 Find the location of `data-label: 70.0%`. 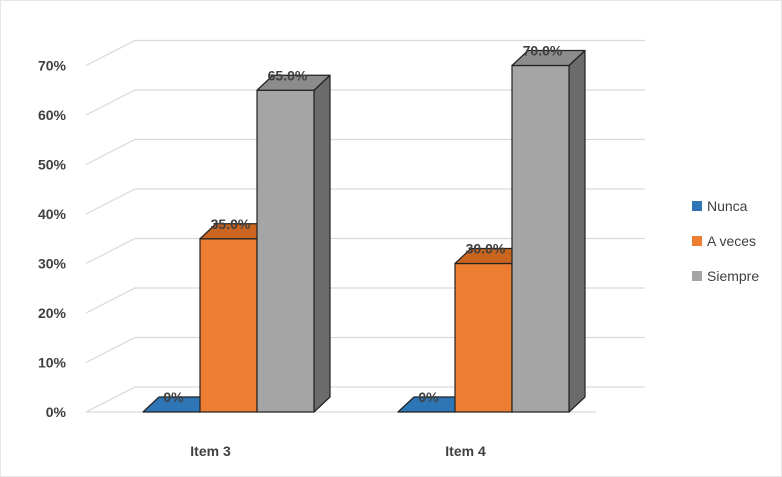

data-label: 70.0% is located at coordinates (543, 51).